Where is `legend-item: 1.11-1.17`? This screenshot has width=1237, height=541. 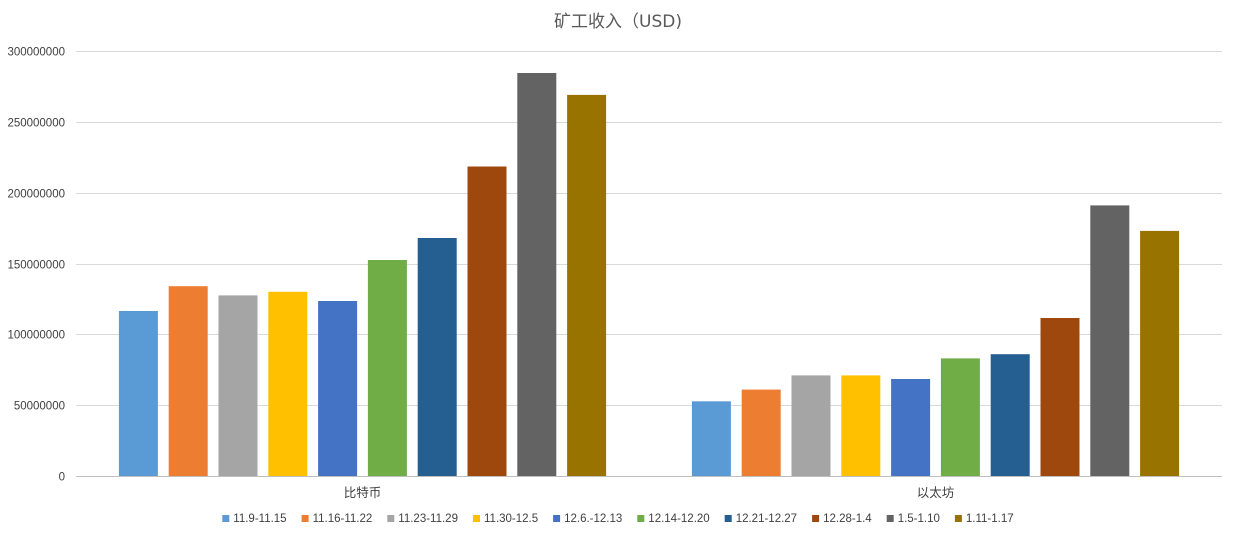
legend-item: 1.11-1.17 is located at coordinates (984, 519).